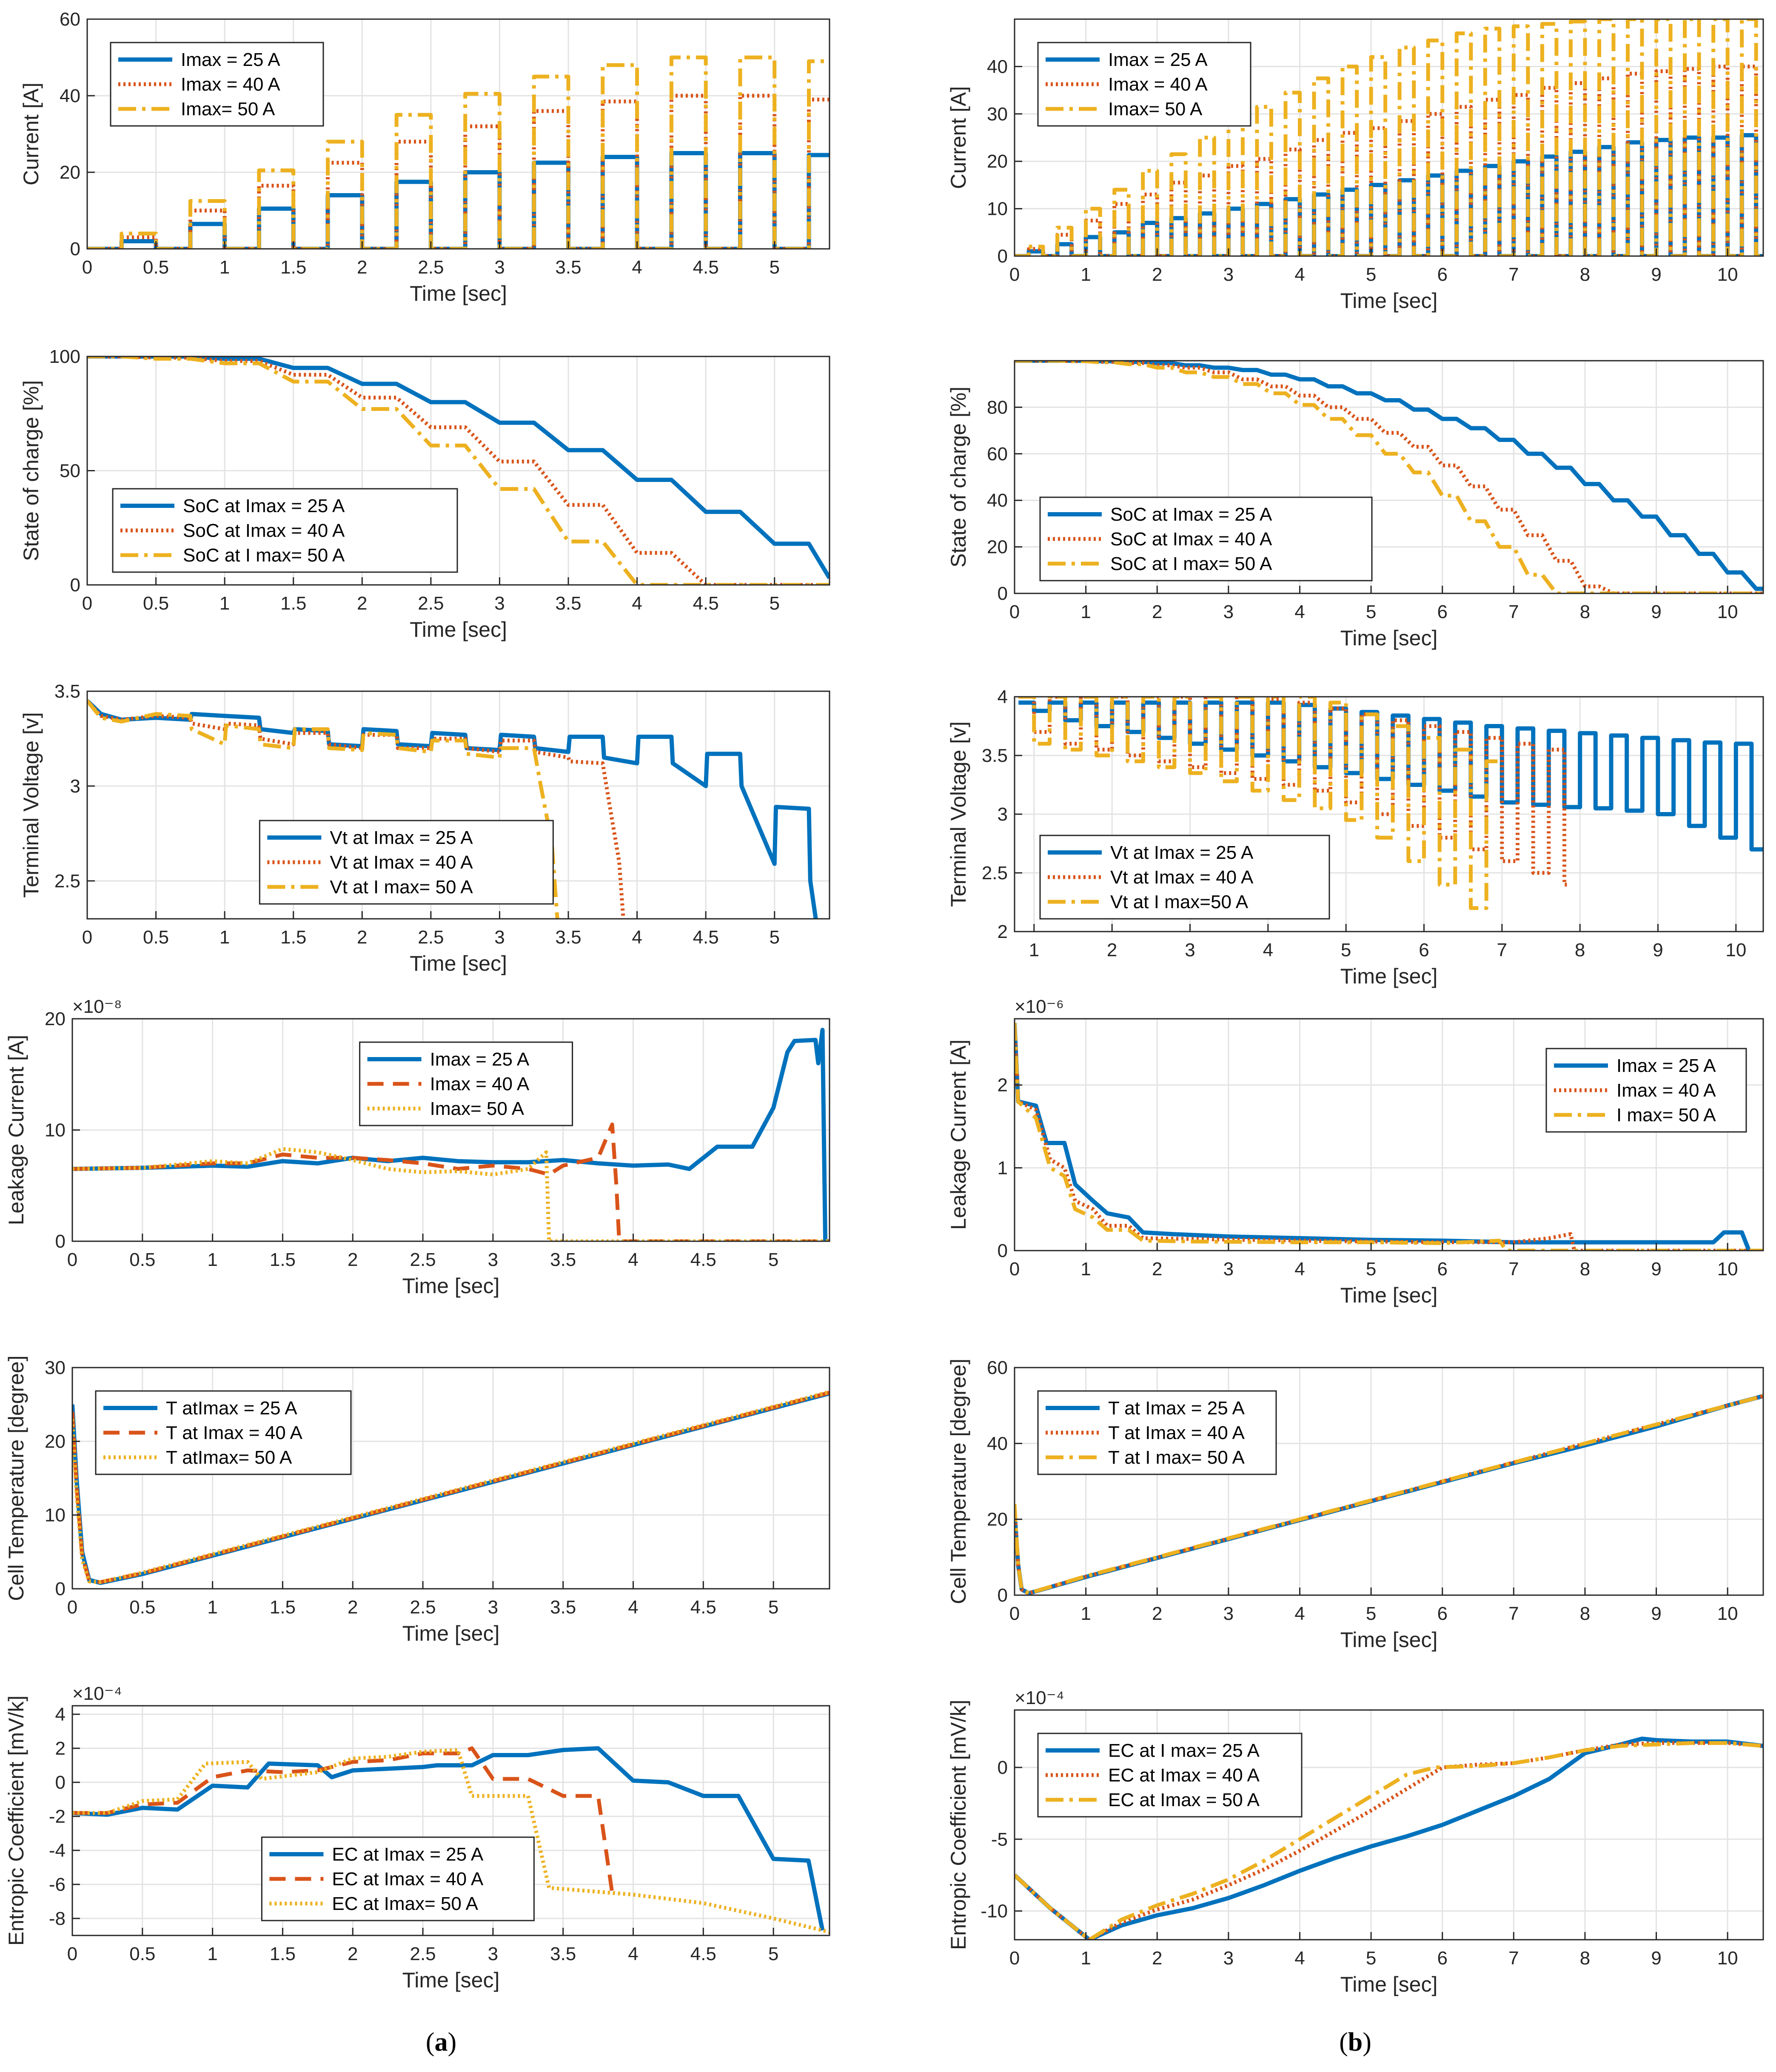 The height and width of the screenshot is (2072, 1776). Describe the element at coordinates (423, 1259) in the screenshot. I see `x-tick-label: 2.5` at that location.